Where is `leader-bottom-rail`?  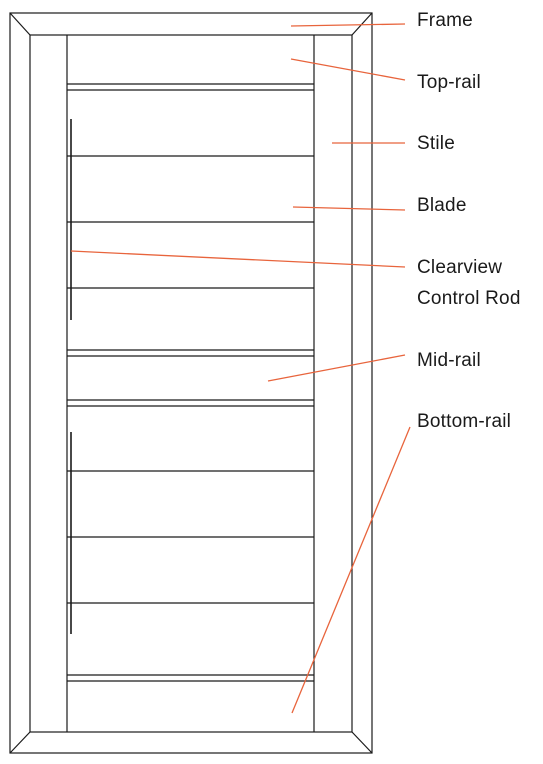
leader-bottom-rail is located at coordinates (351, 570).